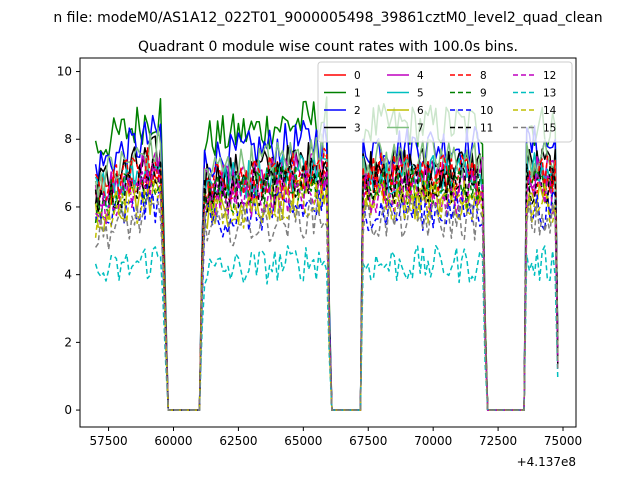 The width and height of the screenshot is (640, 480). Describe the element at coordinates (546, 462) in the screenshot. I see `x-offset-label: +4.137e8` at that location.